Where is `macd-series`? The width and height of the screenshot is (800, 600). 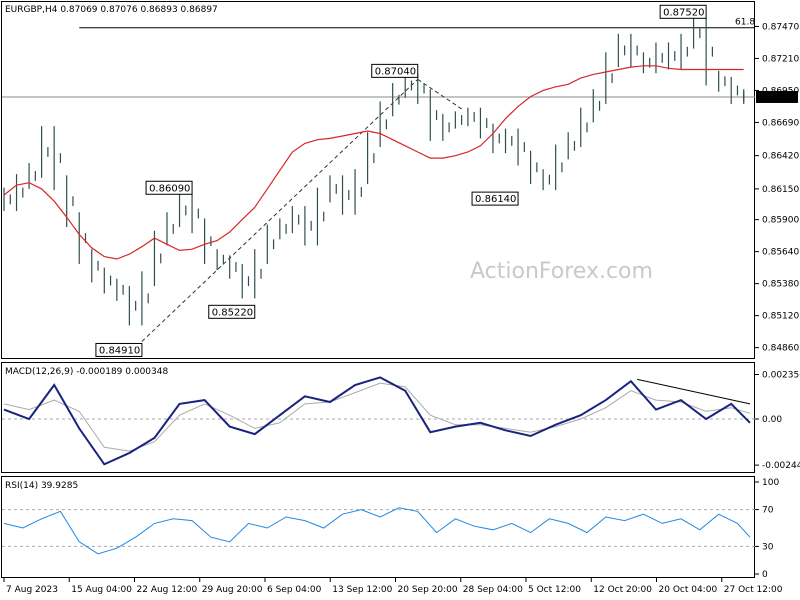
macd-series is located at coordinates (377, 421).